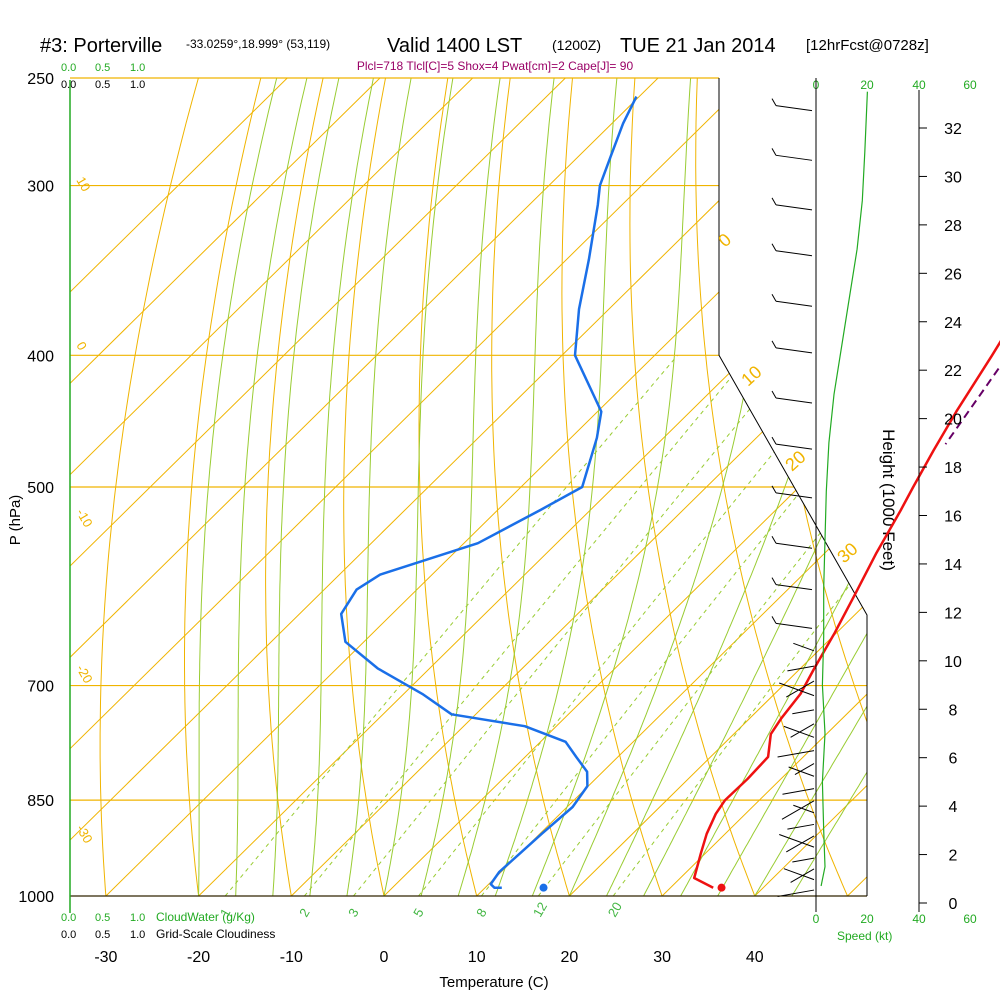  What do you see at coordinates (721, 887) in the screenshot?
I see `surface-temp-marker` at bounding box center [721, 887].